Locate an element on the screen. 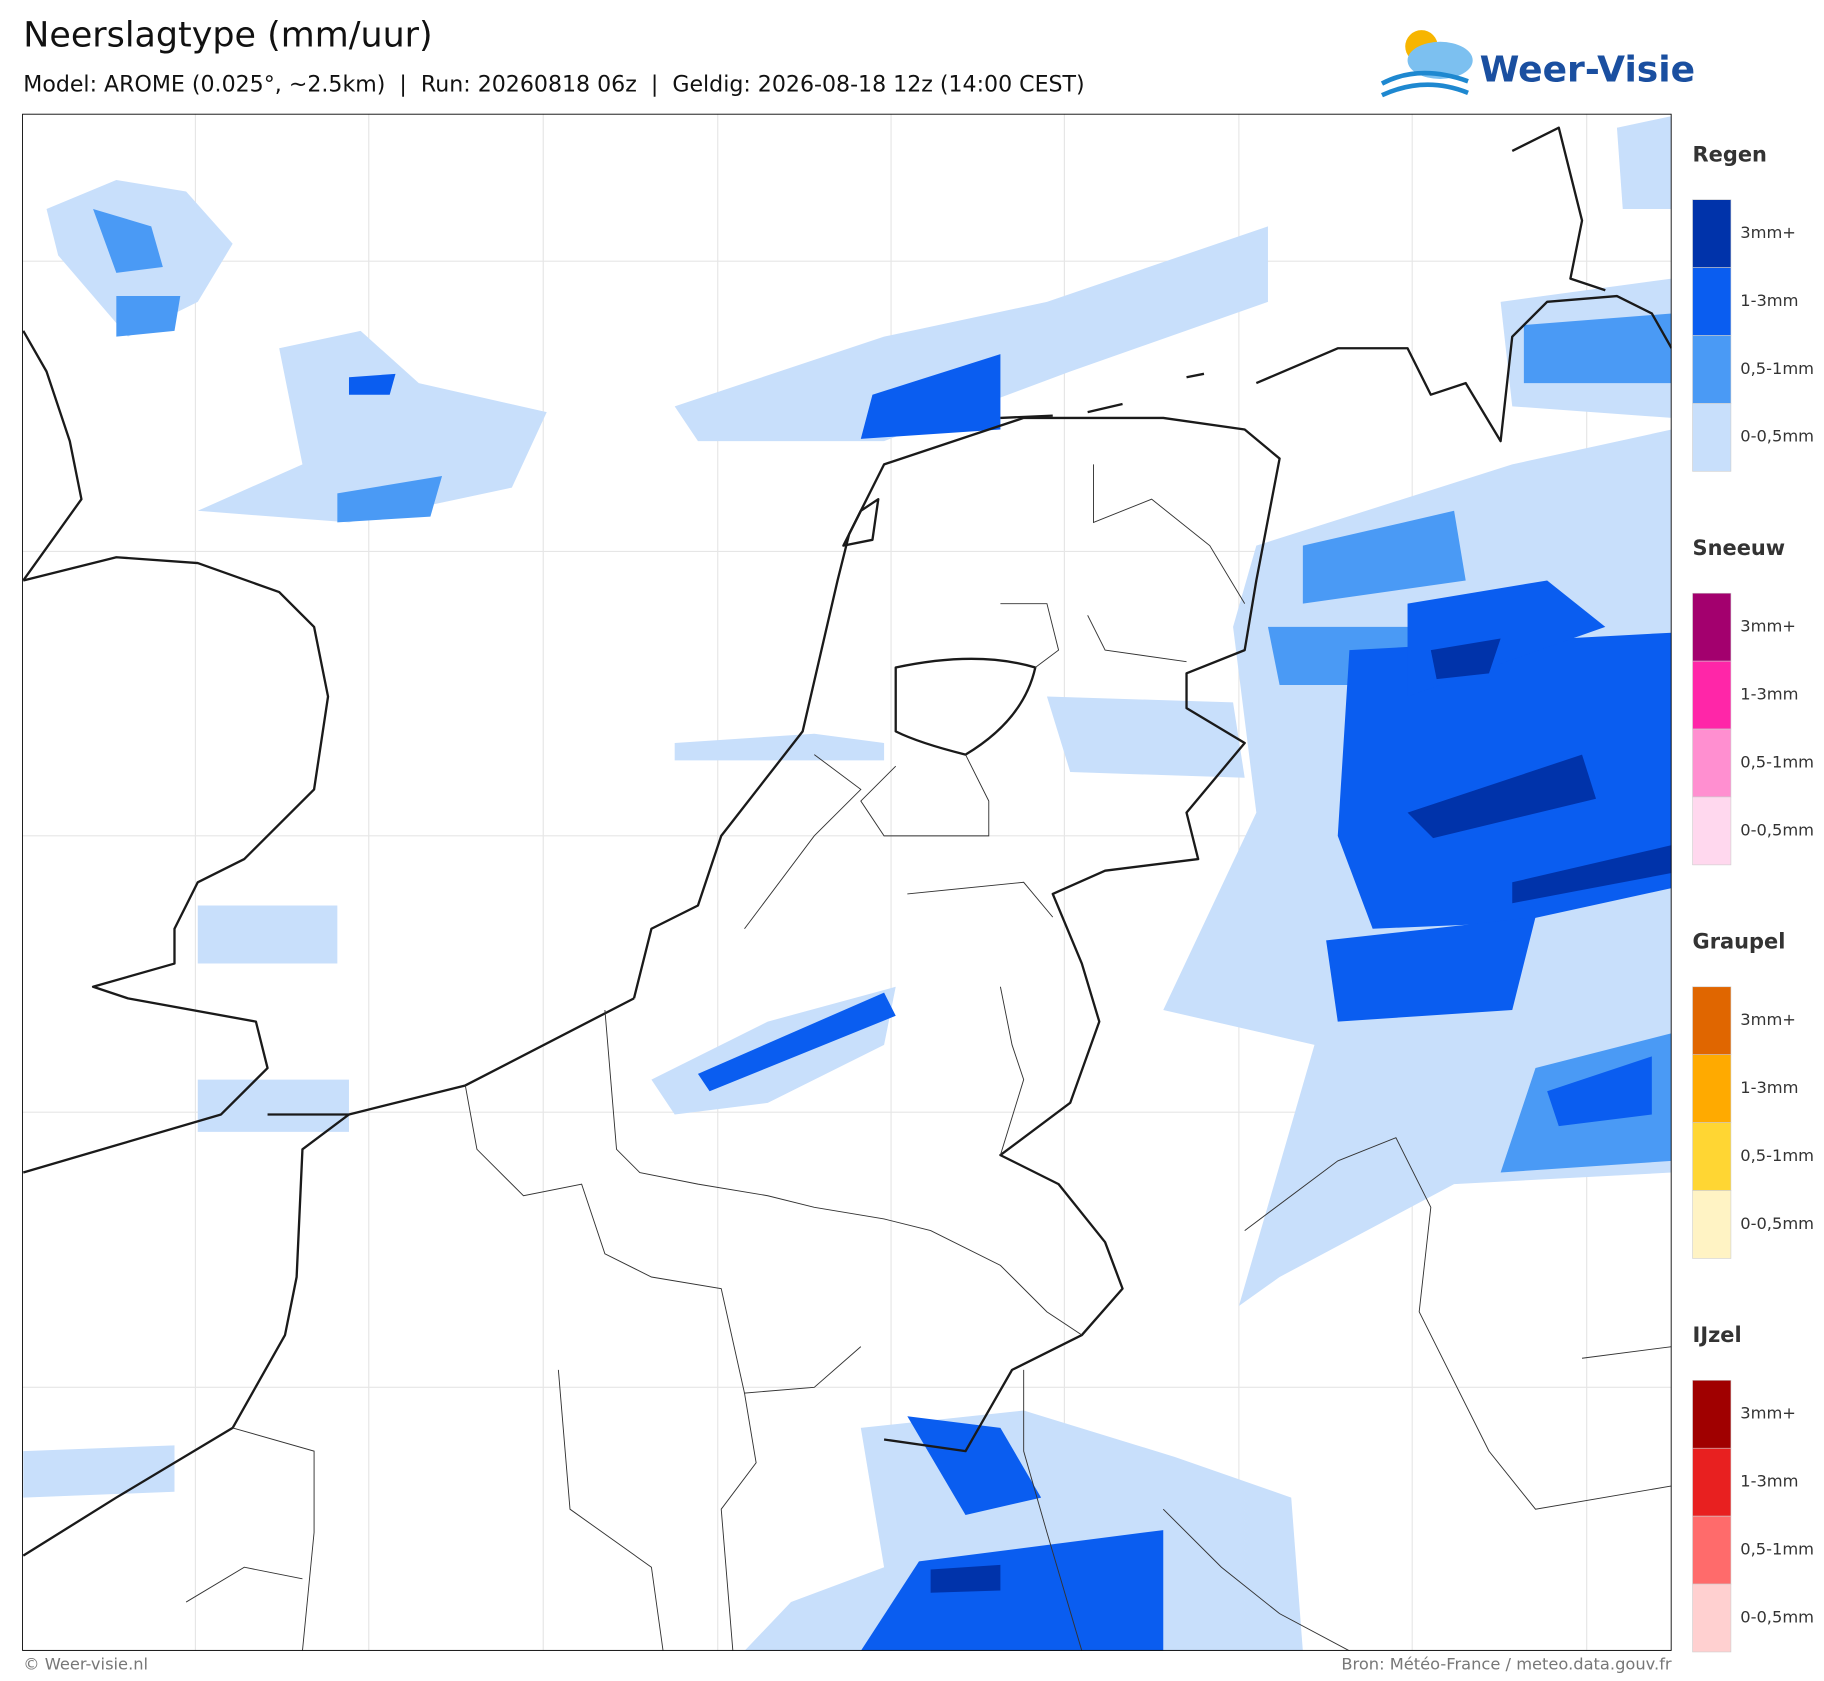 This screenshot has width=1824, height=1681. footer-right: Bron: Météo-France / meteo.data.gouv.fr is located at coordinates (1506, 1663).